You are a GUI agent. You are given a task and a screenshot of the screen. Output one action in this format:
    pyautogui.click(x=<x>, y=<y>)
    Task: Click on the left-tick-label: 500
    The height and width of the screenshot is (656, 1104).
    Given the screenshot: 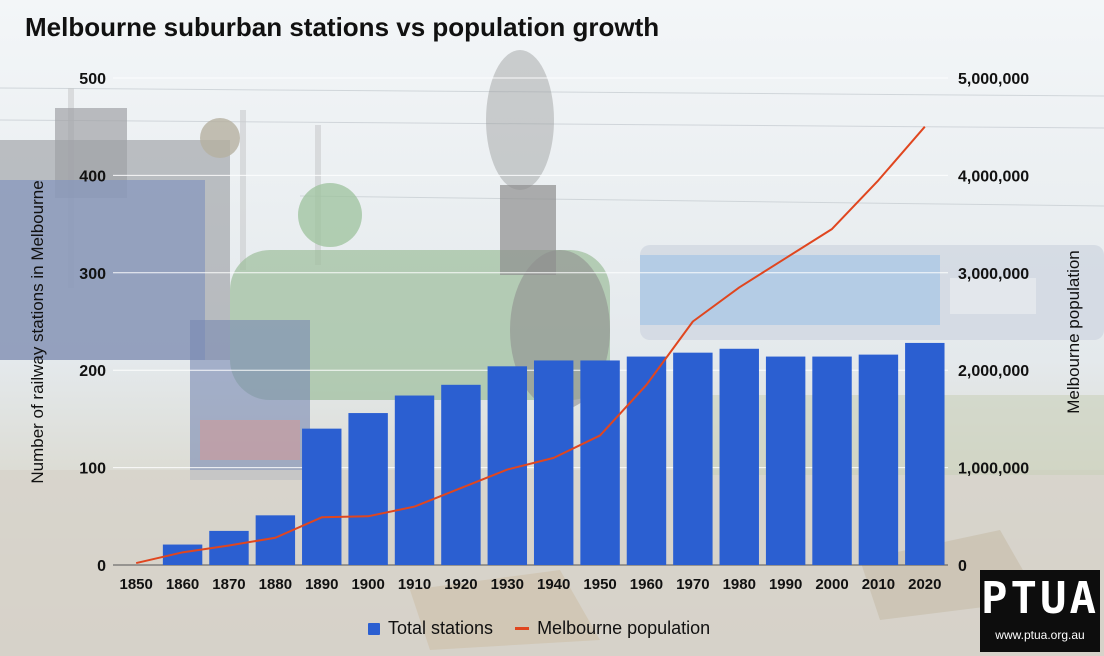 What is the action you would take?
    pyautogui.click(x=92, y=79)
    